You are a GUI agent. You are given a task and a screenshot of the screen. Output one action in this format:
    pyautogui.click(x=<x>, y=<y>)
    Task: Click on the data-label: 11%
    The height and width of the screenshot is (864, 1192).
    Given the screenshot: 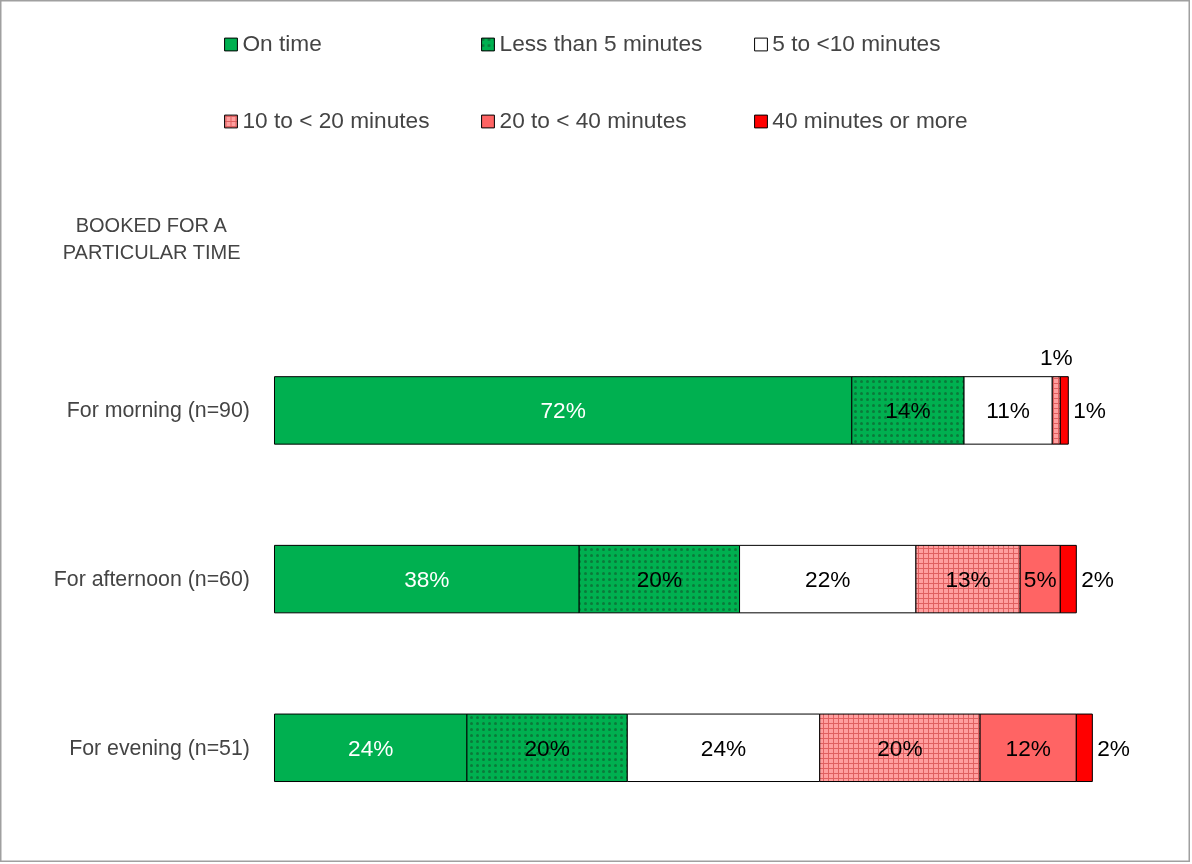 What is the action you would take?
    pyautogui.click(x=1008, y=410)
    